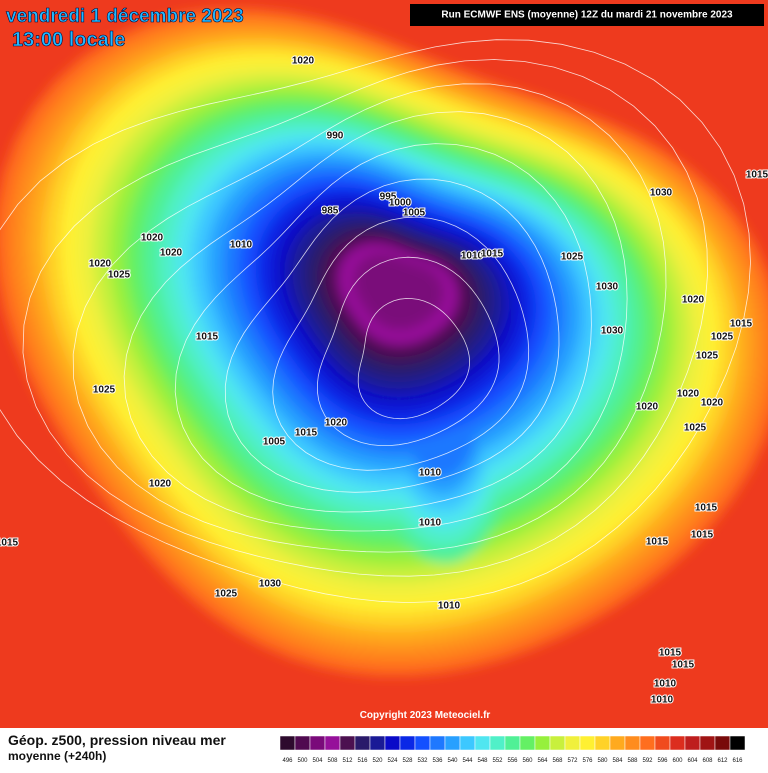  I want to click on scale-label: 548, so click(482, 761).